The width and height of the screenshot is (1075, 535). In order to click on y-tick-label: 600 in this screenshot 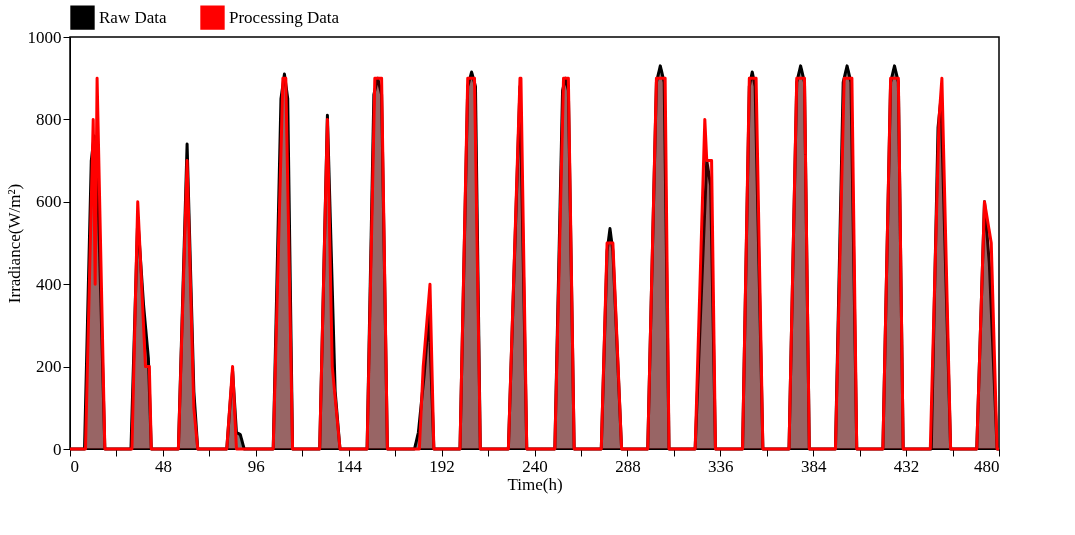, I will do `click(49, 202)`.